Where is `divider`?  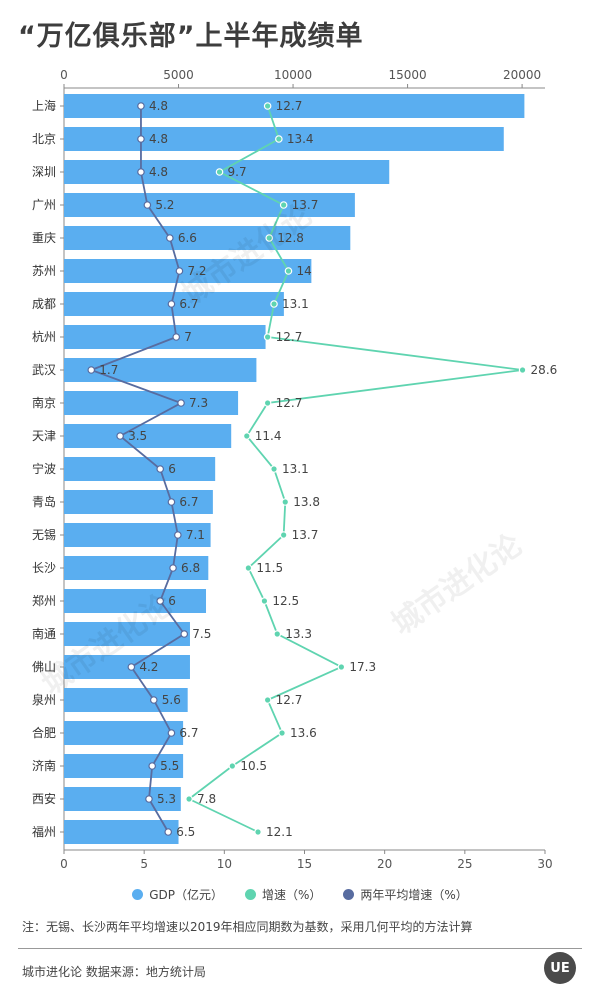 divider is located at coordinates (300, 948).